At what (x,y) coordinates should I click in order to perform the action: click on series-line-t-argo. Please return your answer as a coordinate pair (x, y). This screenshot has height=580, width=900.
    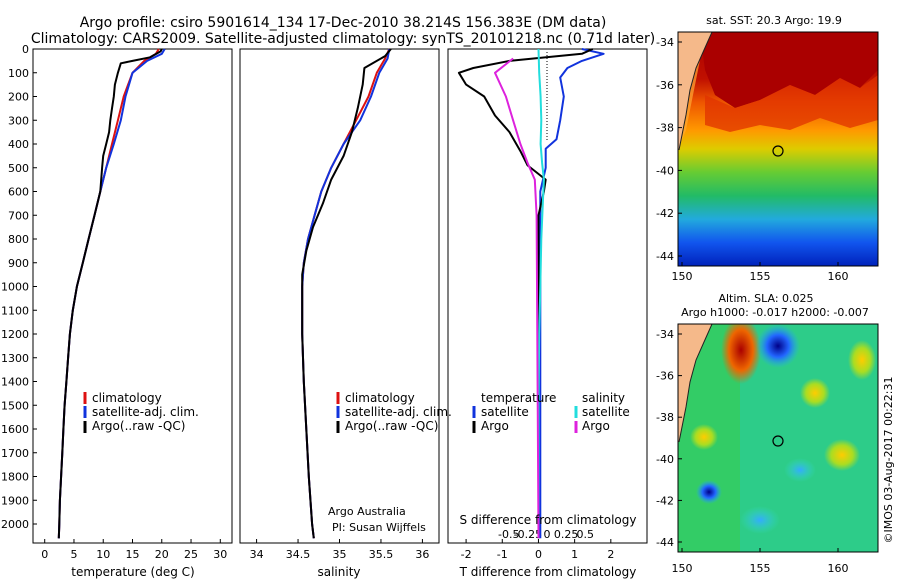
    Looking at the image, I should click on (525, 293).